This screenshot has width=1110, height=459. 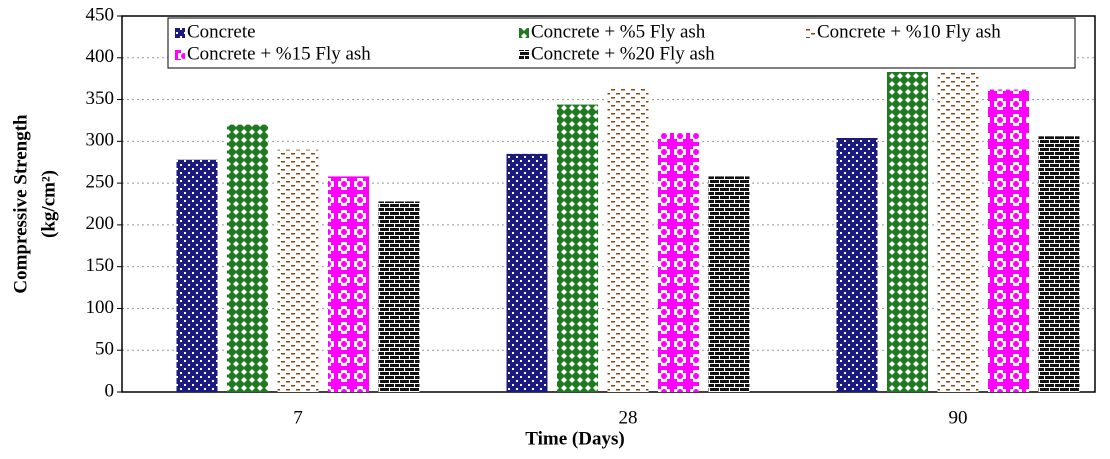 I want to click on y-tick-label: 50, so click(x=104, y=349).